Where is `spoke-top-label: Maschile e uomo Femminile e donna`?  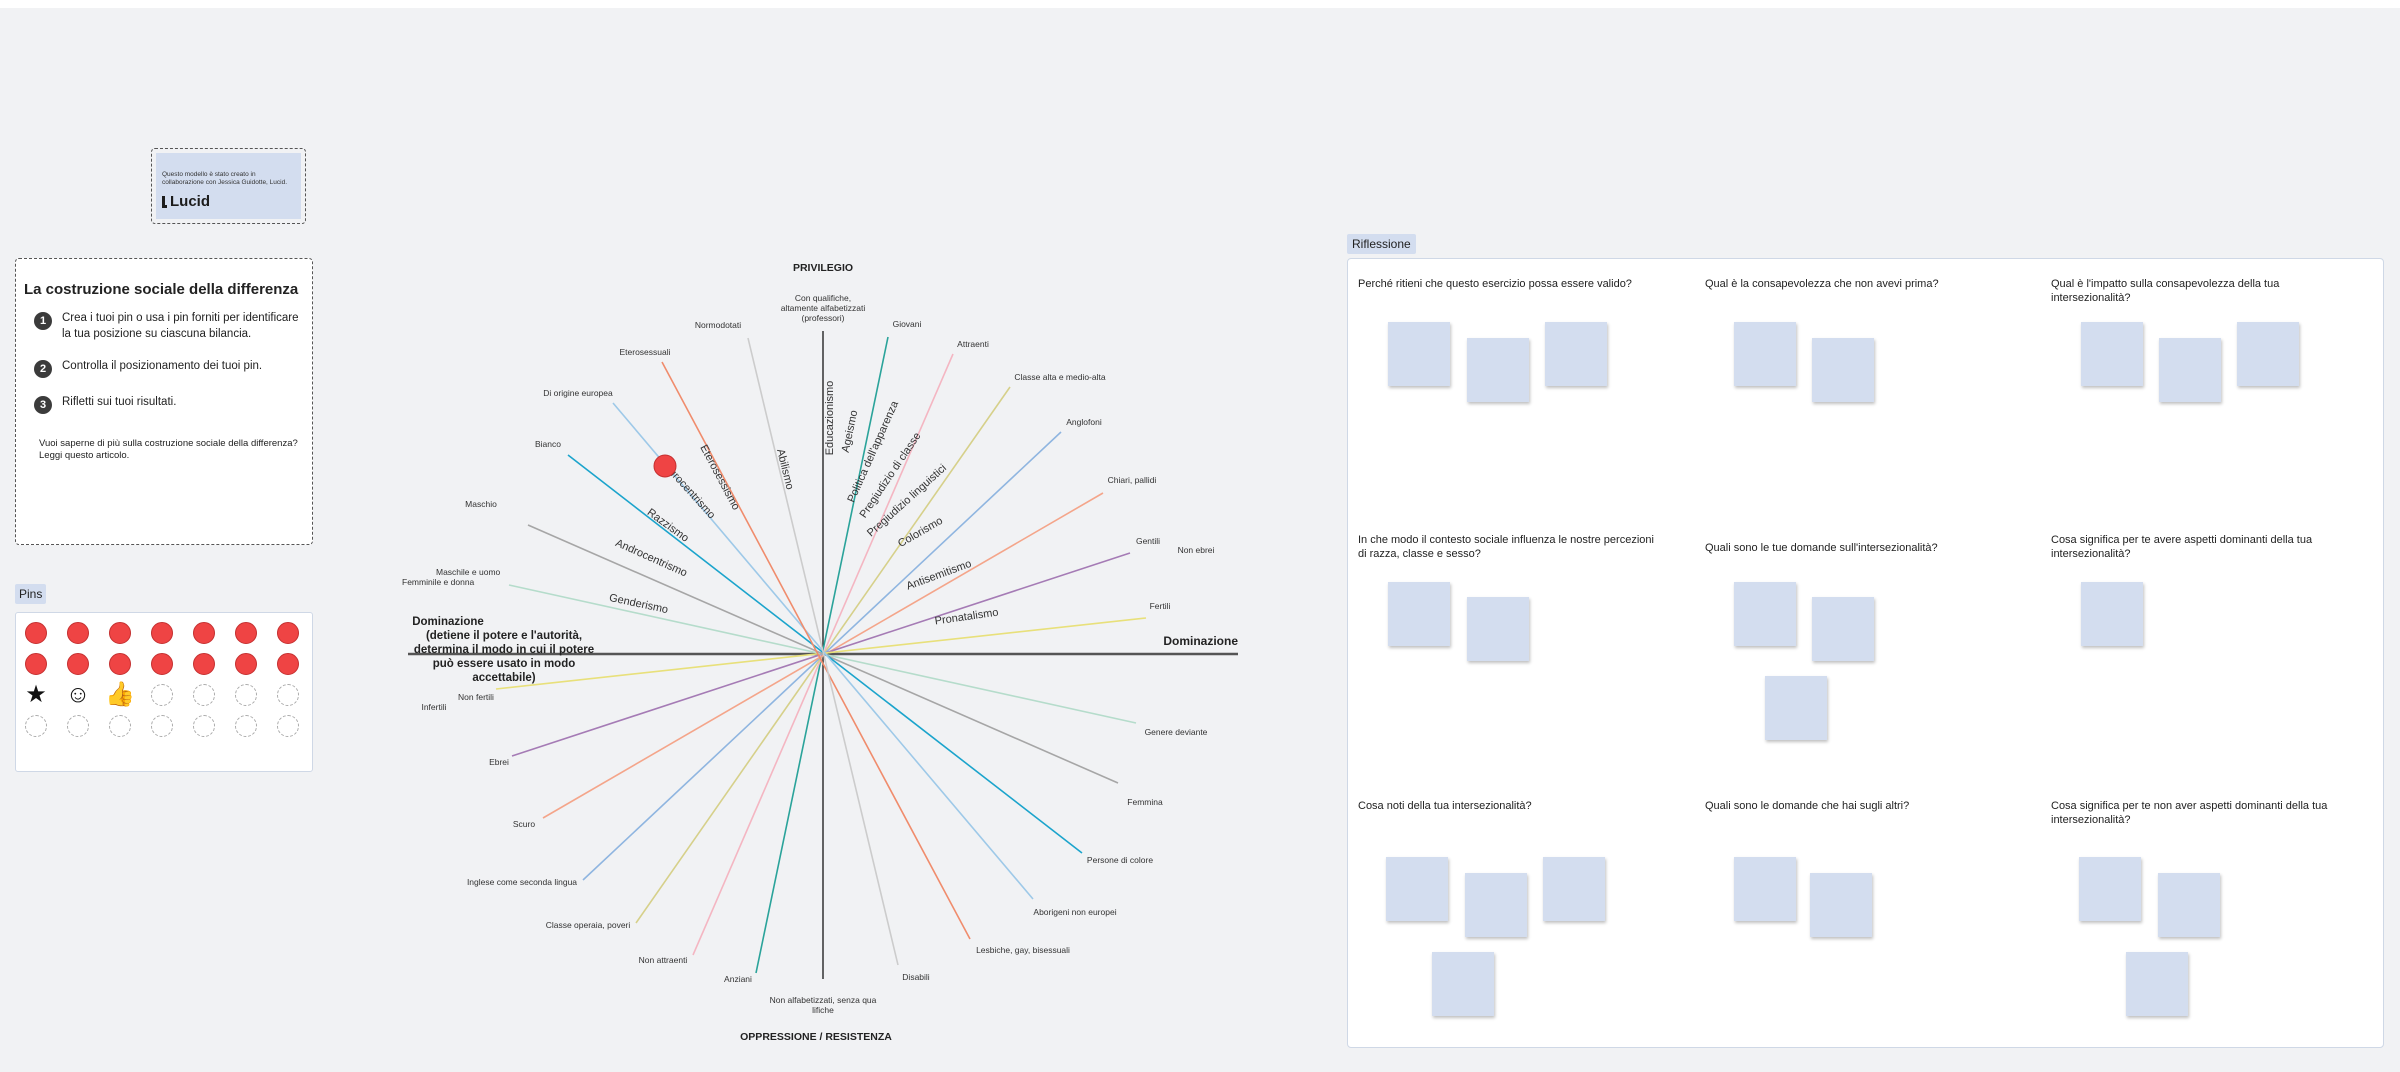 spoke-top-label: Maschile e uomo Femminile e donna is located at coordinates (451, 577).